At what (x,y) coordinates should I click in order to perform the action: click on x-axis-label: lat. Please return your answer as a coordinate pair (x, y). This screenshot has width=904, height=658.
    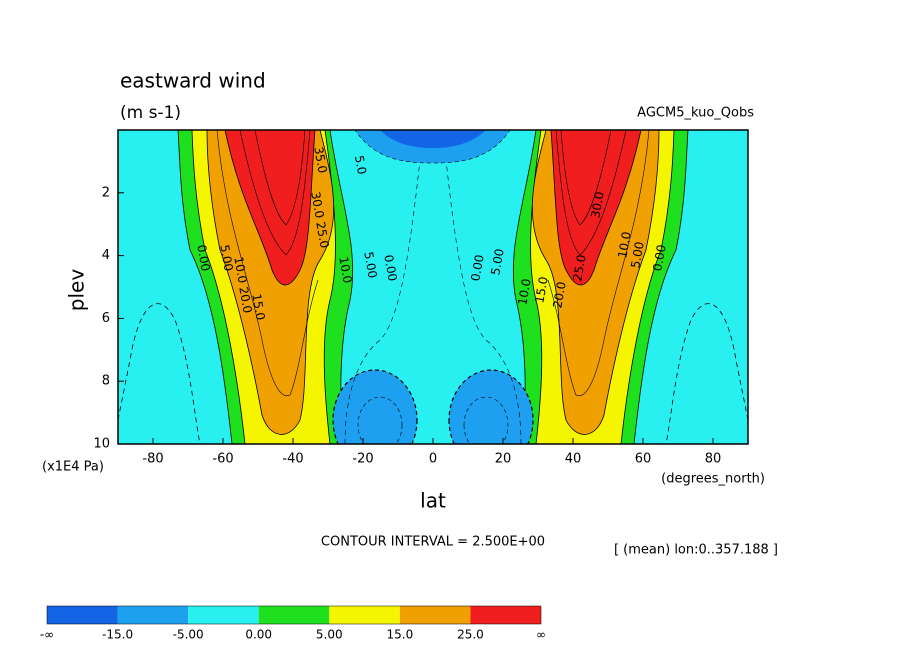
    Looking at the image, I should click on (433, 501).